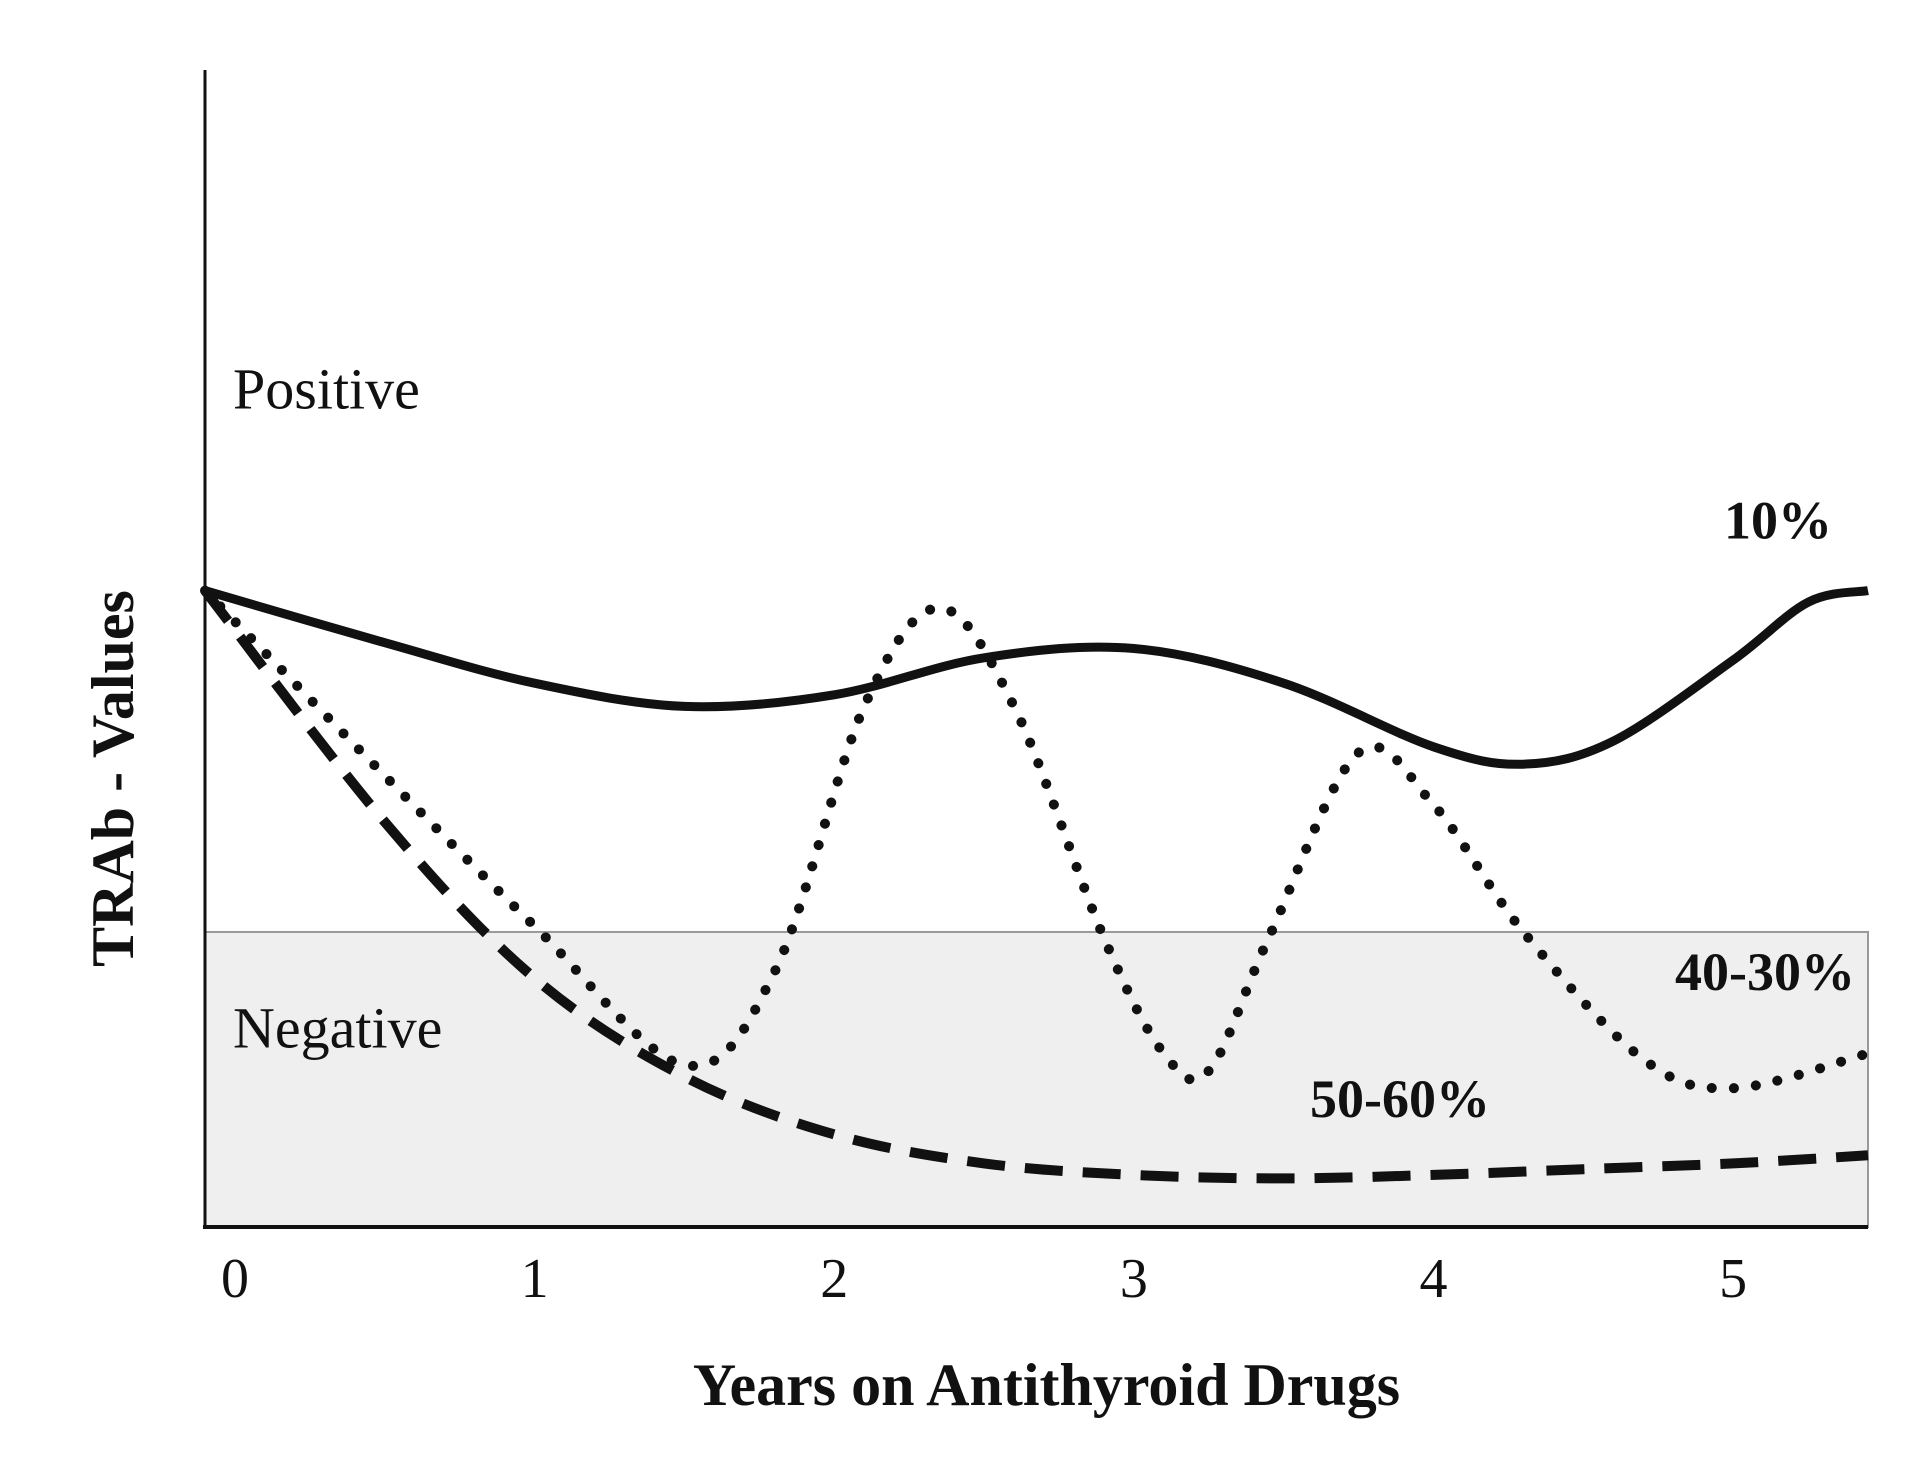 Image resolution: width=1909 pixels, height=1473 pixels. Describe the element at coordinates (535, 1279) in the screenshot. I see `x-tick-label: 1` at that location.